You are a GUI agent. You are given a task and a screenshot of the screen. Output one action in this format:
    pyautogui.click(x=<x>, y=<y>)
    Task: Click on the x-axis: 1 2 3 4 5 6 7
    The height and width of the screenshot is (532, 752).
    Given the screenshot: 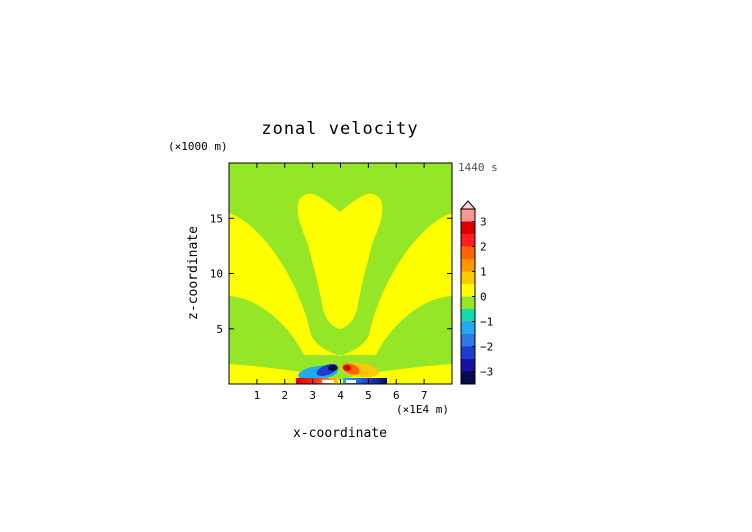 What is the action you would take?
    pyautogui.click(x=341, y=282)
    